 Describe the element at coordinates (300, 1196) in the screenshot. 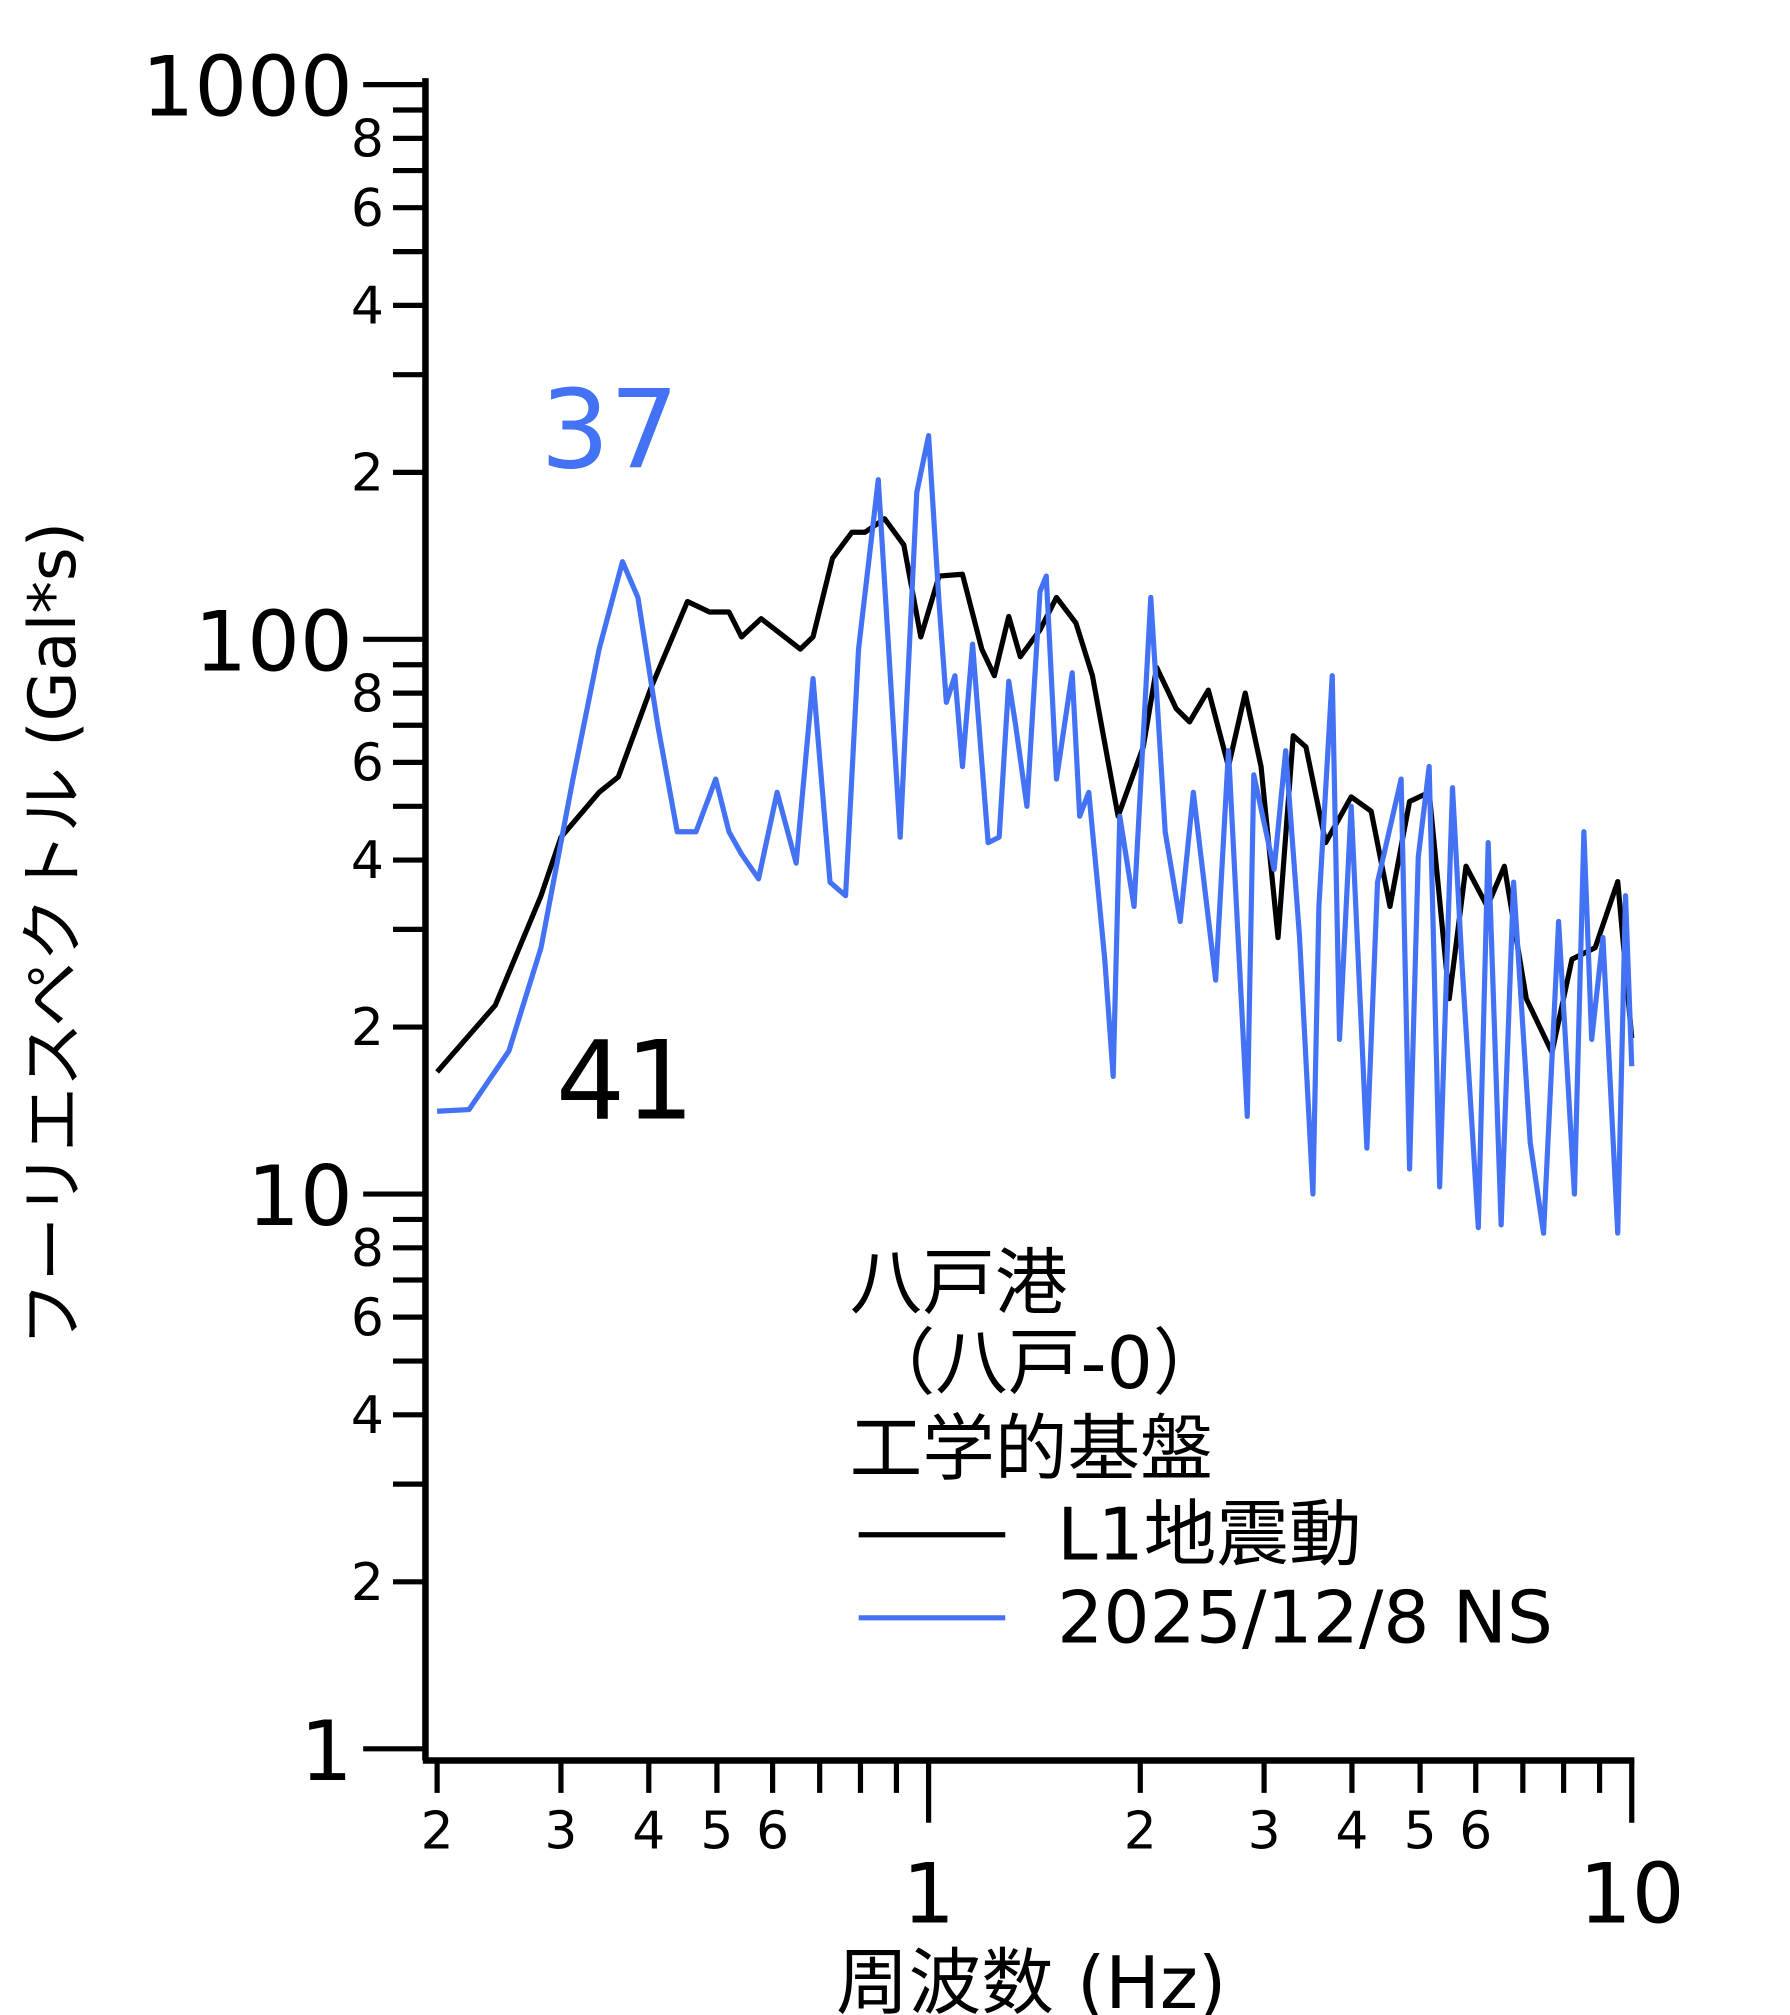

I see `y-tick-label: 10` at that location.